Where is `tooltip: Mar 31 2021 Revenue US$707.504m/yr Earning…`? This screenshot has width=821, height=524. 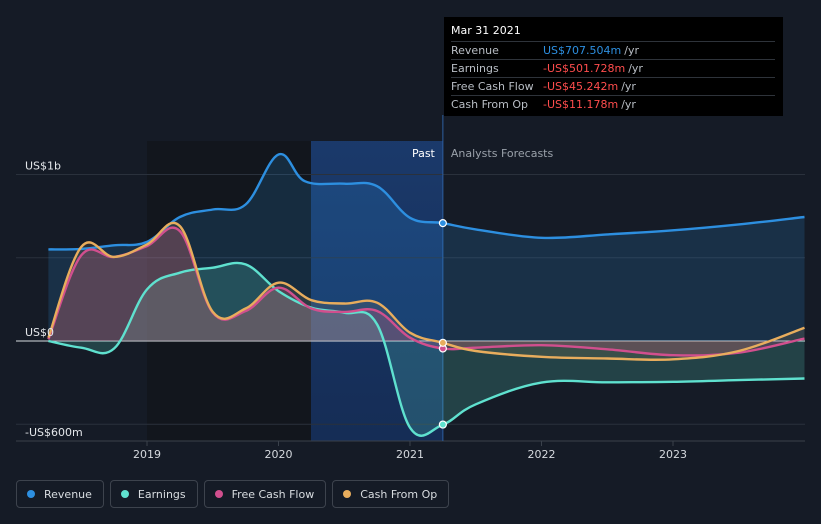 tooltip: Mar 31 2021 Revenue US$707.504m/yr Earning… is located at coordinates (613, 66).